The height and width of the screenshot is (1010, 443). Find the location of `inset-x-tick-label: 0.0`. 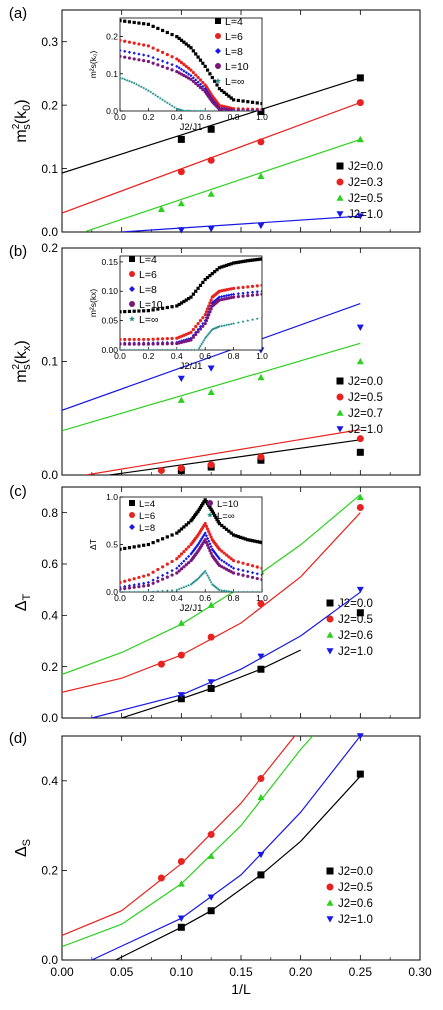

inset-x-tick-label: 0.0 is located at coordinates (120, 356).